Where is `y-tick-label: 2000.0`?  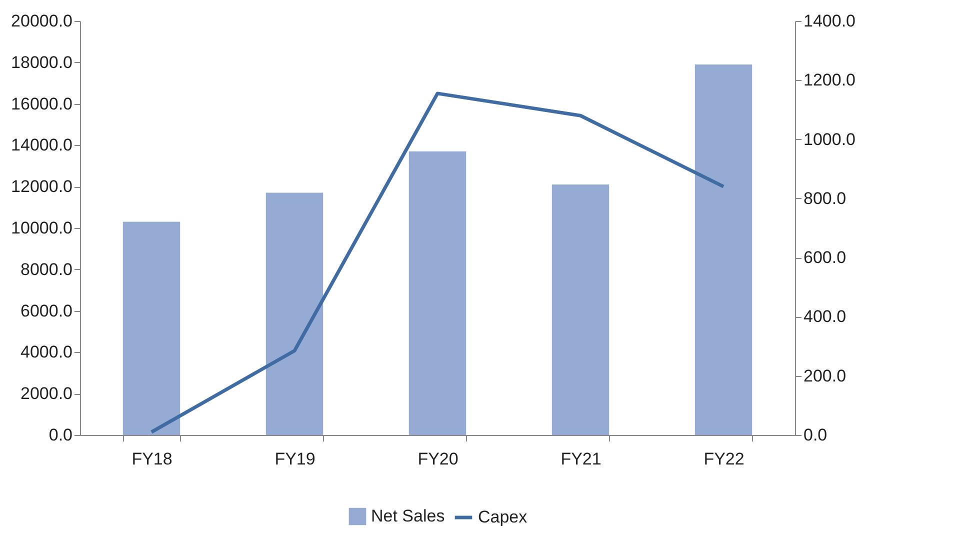
y-tick-label: 2000.0 is located at coordinates (46, 394).